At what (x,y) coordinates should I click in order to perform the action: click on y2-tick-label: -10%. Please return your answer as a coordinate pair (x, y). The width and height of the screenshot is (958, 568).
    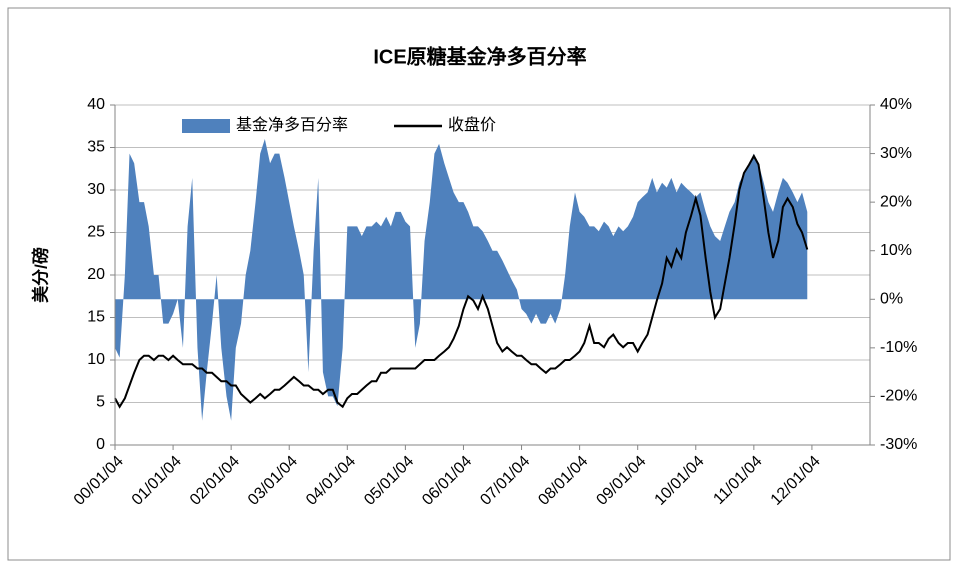
    Looking at the image, I should click on (898, 347).